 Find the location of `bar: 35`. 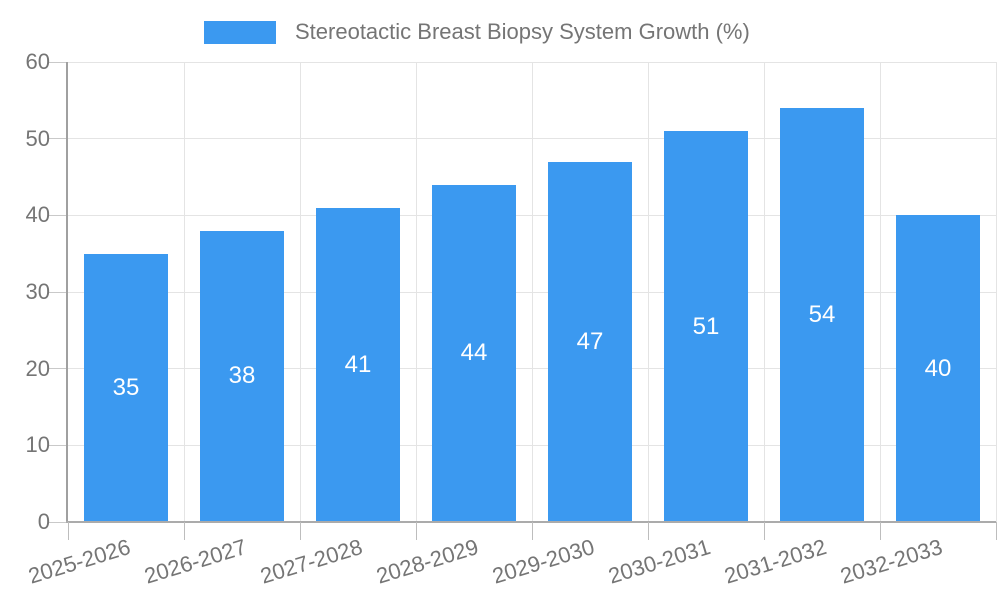

bar: 35 is located at coordinates (126, 387).